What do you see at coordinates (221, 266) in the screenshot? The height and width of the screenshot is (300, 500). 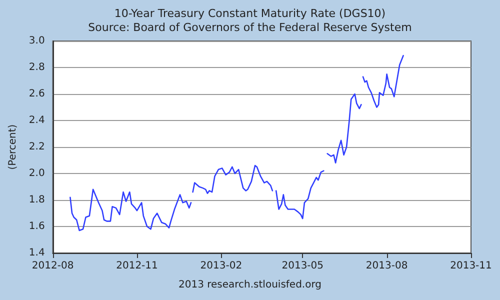 I see `x-tick-label: 2013-02` at bounding box center [221, 266].